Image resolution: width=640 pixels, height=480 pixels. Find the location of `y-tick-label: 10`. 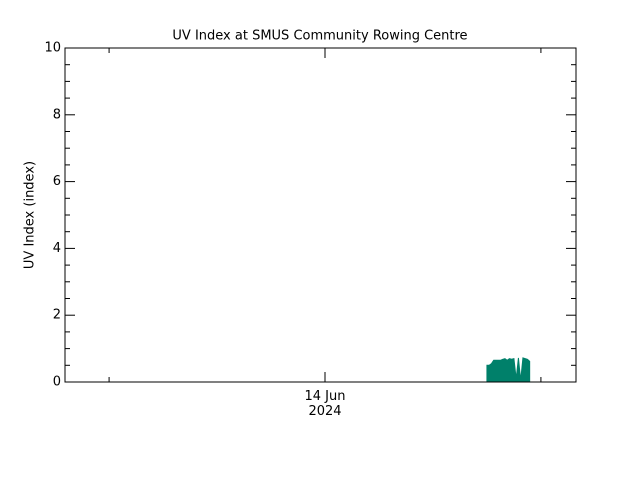

y-tick-label: 10 is located at coordinates (52, 48).